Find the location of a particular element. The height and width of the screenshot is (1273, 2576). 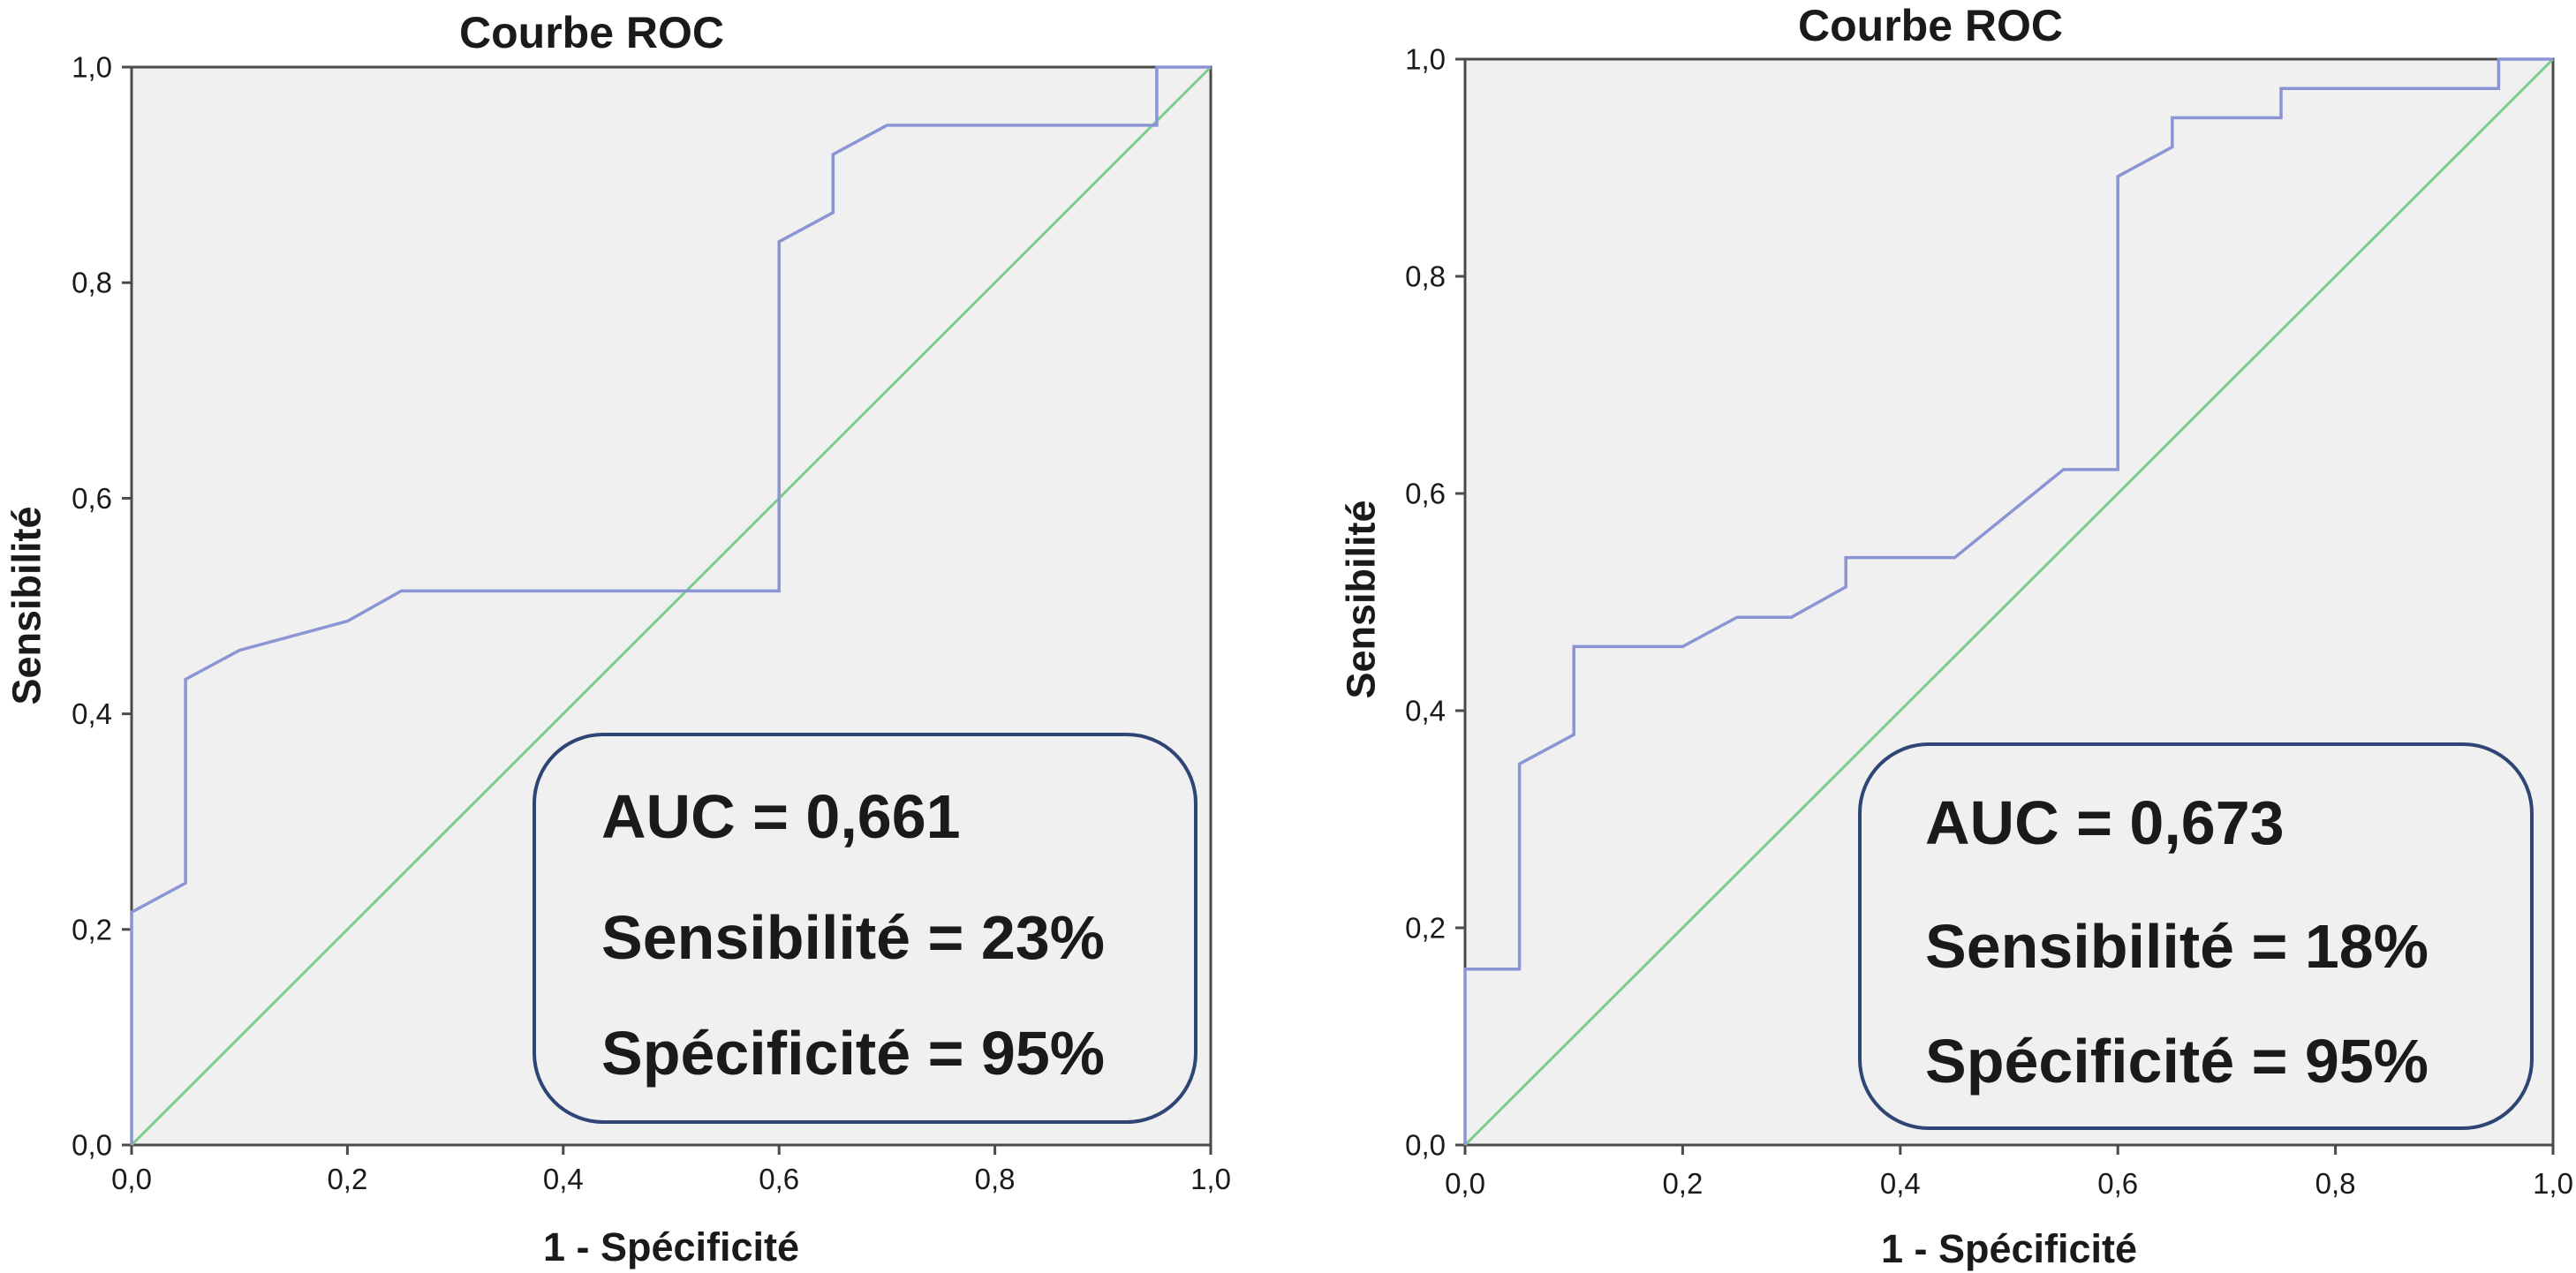

sensitivity-value: Sensibilité = 23% is located at coordinates (853, 937).